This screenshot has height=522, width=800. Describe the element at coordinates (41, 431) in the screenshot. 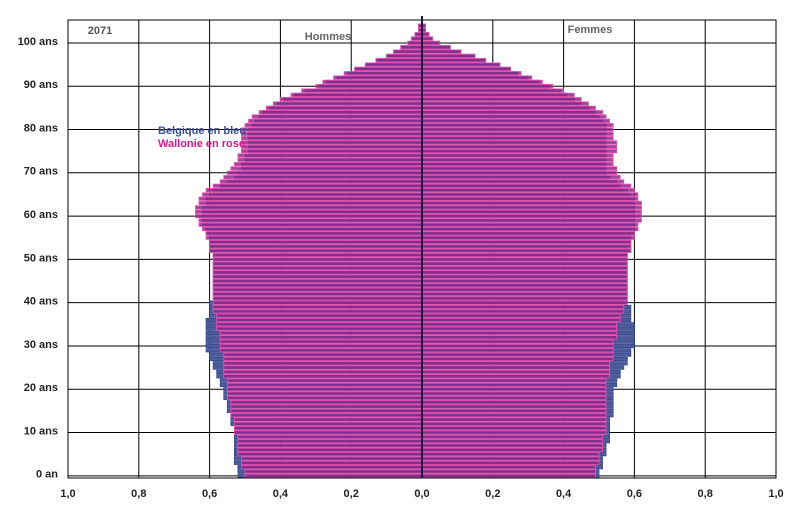

I see `y-tick-label: 10 ans` at that location.